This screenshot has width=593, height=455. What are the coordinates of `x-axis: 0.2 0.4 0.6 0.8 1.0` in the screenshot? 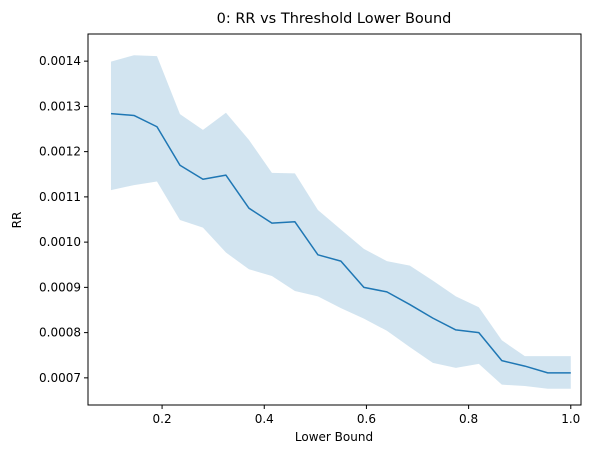 It's located at (366, 415).